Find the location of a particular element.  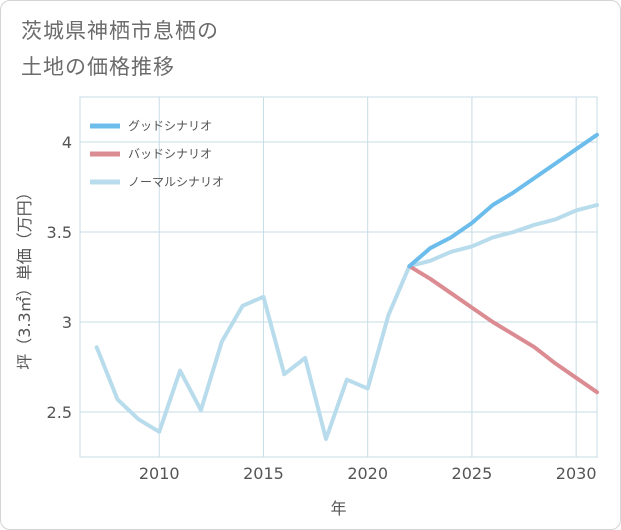

y-tick-label: 3 is located at coordinates (67, 322).